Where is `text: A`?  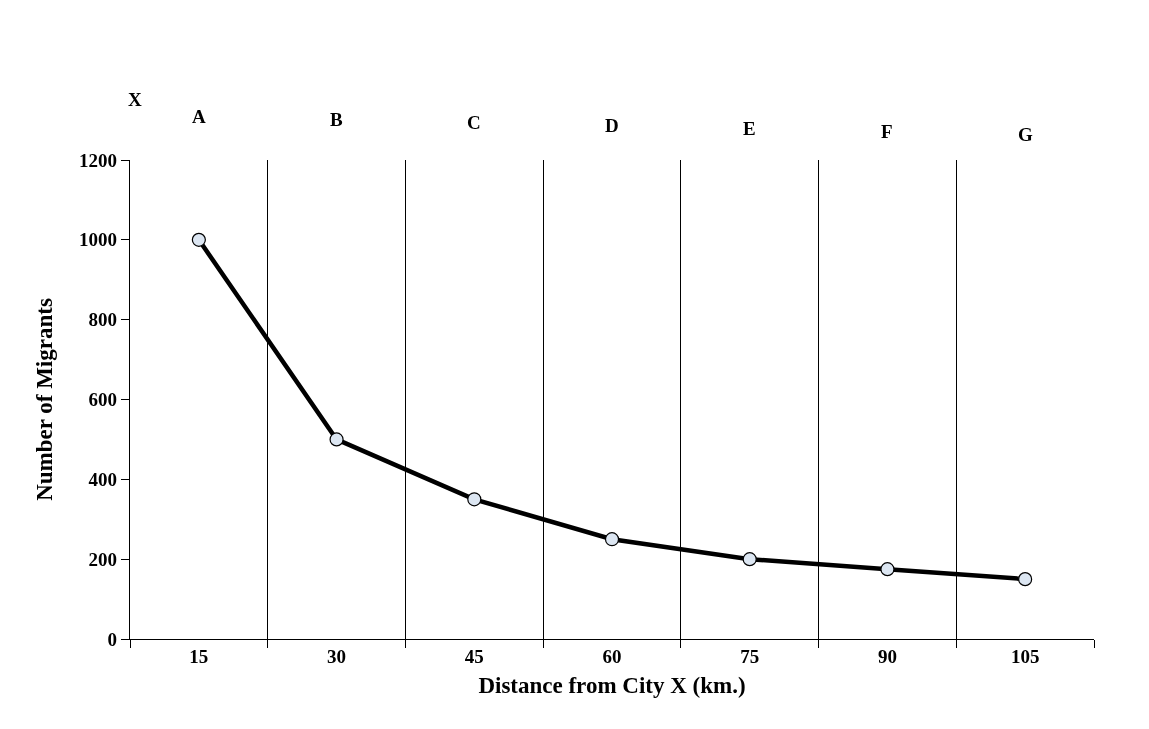
text: A is located at coordinates (199, 116).